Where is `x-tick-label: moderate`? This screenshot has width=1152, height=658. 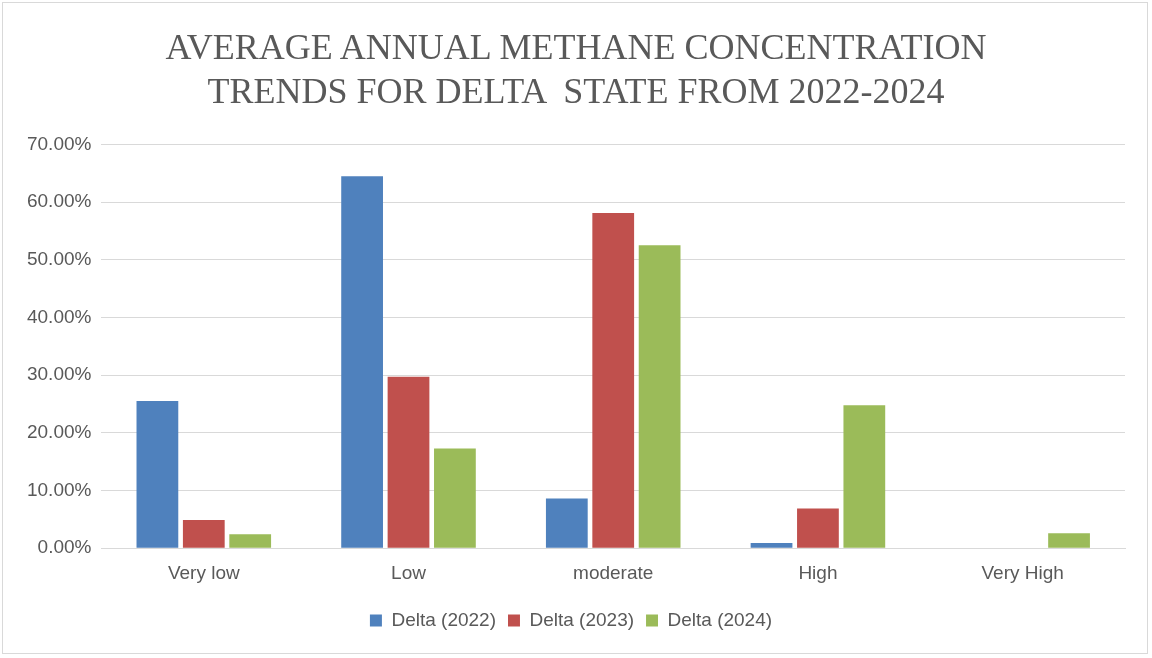
x-tick-label: moderate is located at coordinates (613, 572).